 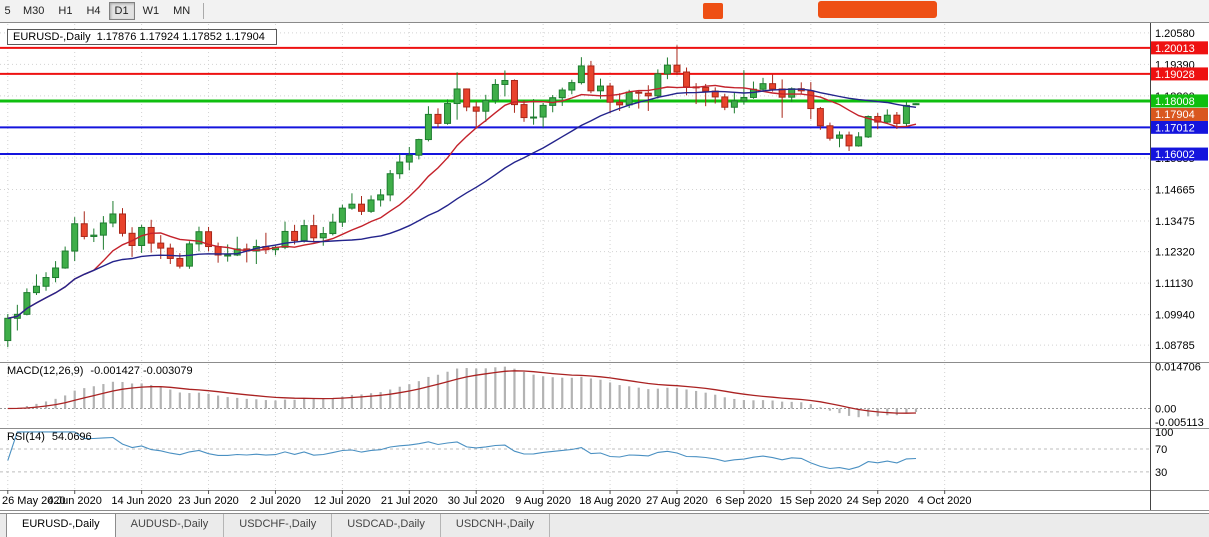 I want to click on rsi-values: 54.0696, so click(x=71, y=437).